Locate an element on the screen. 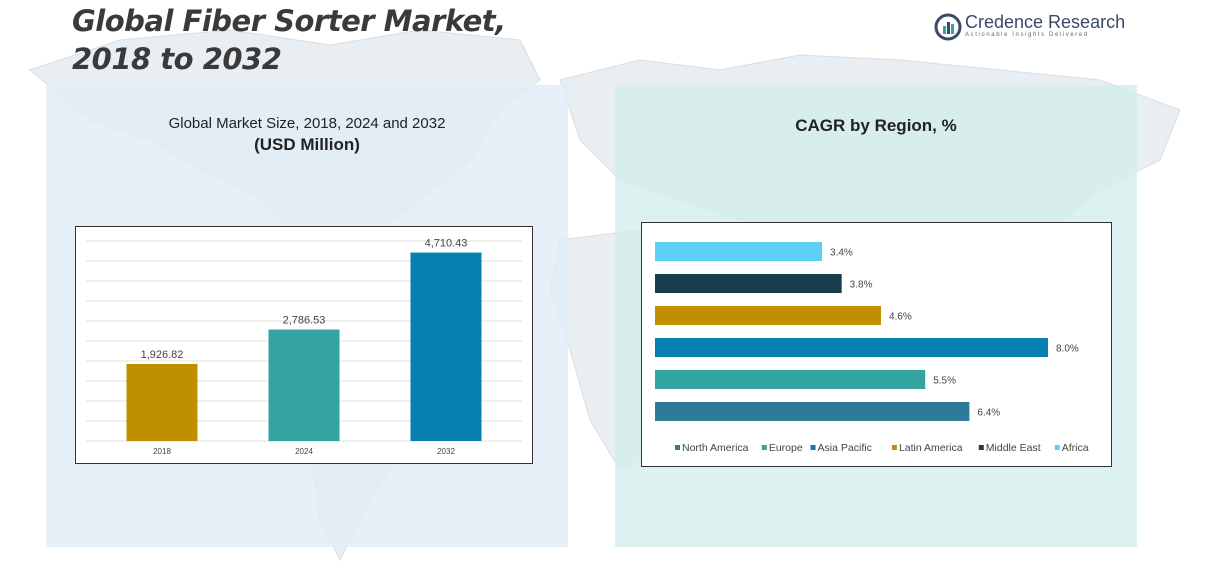 The height and width of the screenshot is (572, 1227). bar-value-label: 2,786.53 is located at coordinates (304, 321).